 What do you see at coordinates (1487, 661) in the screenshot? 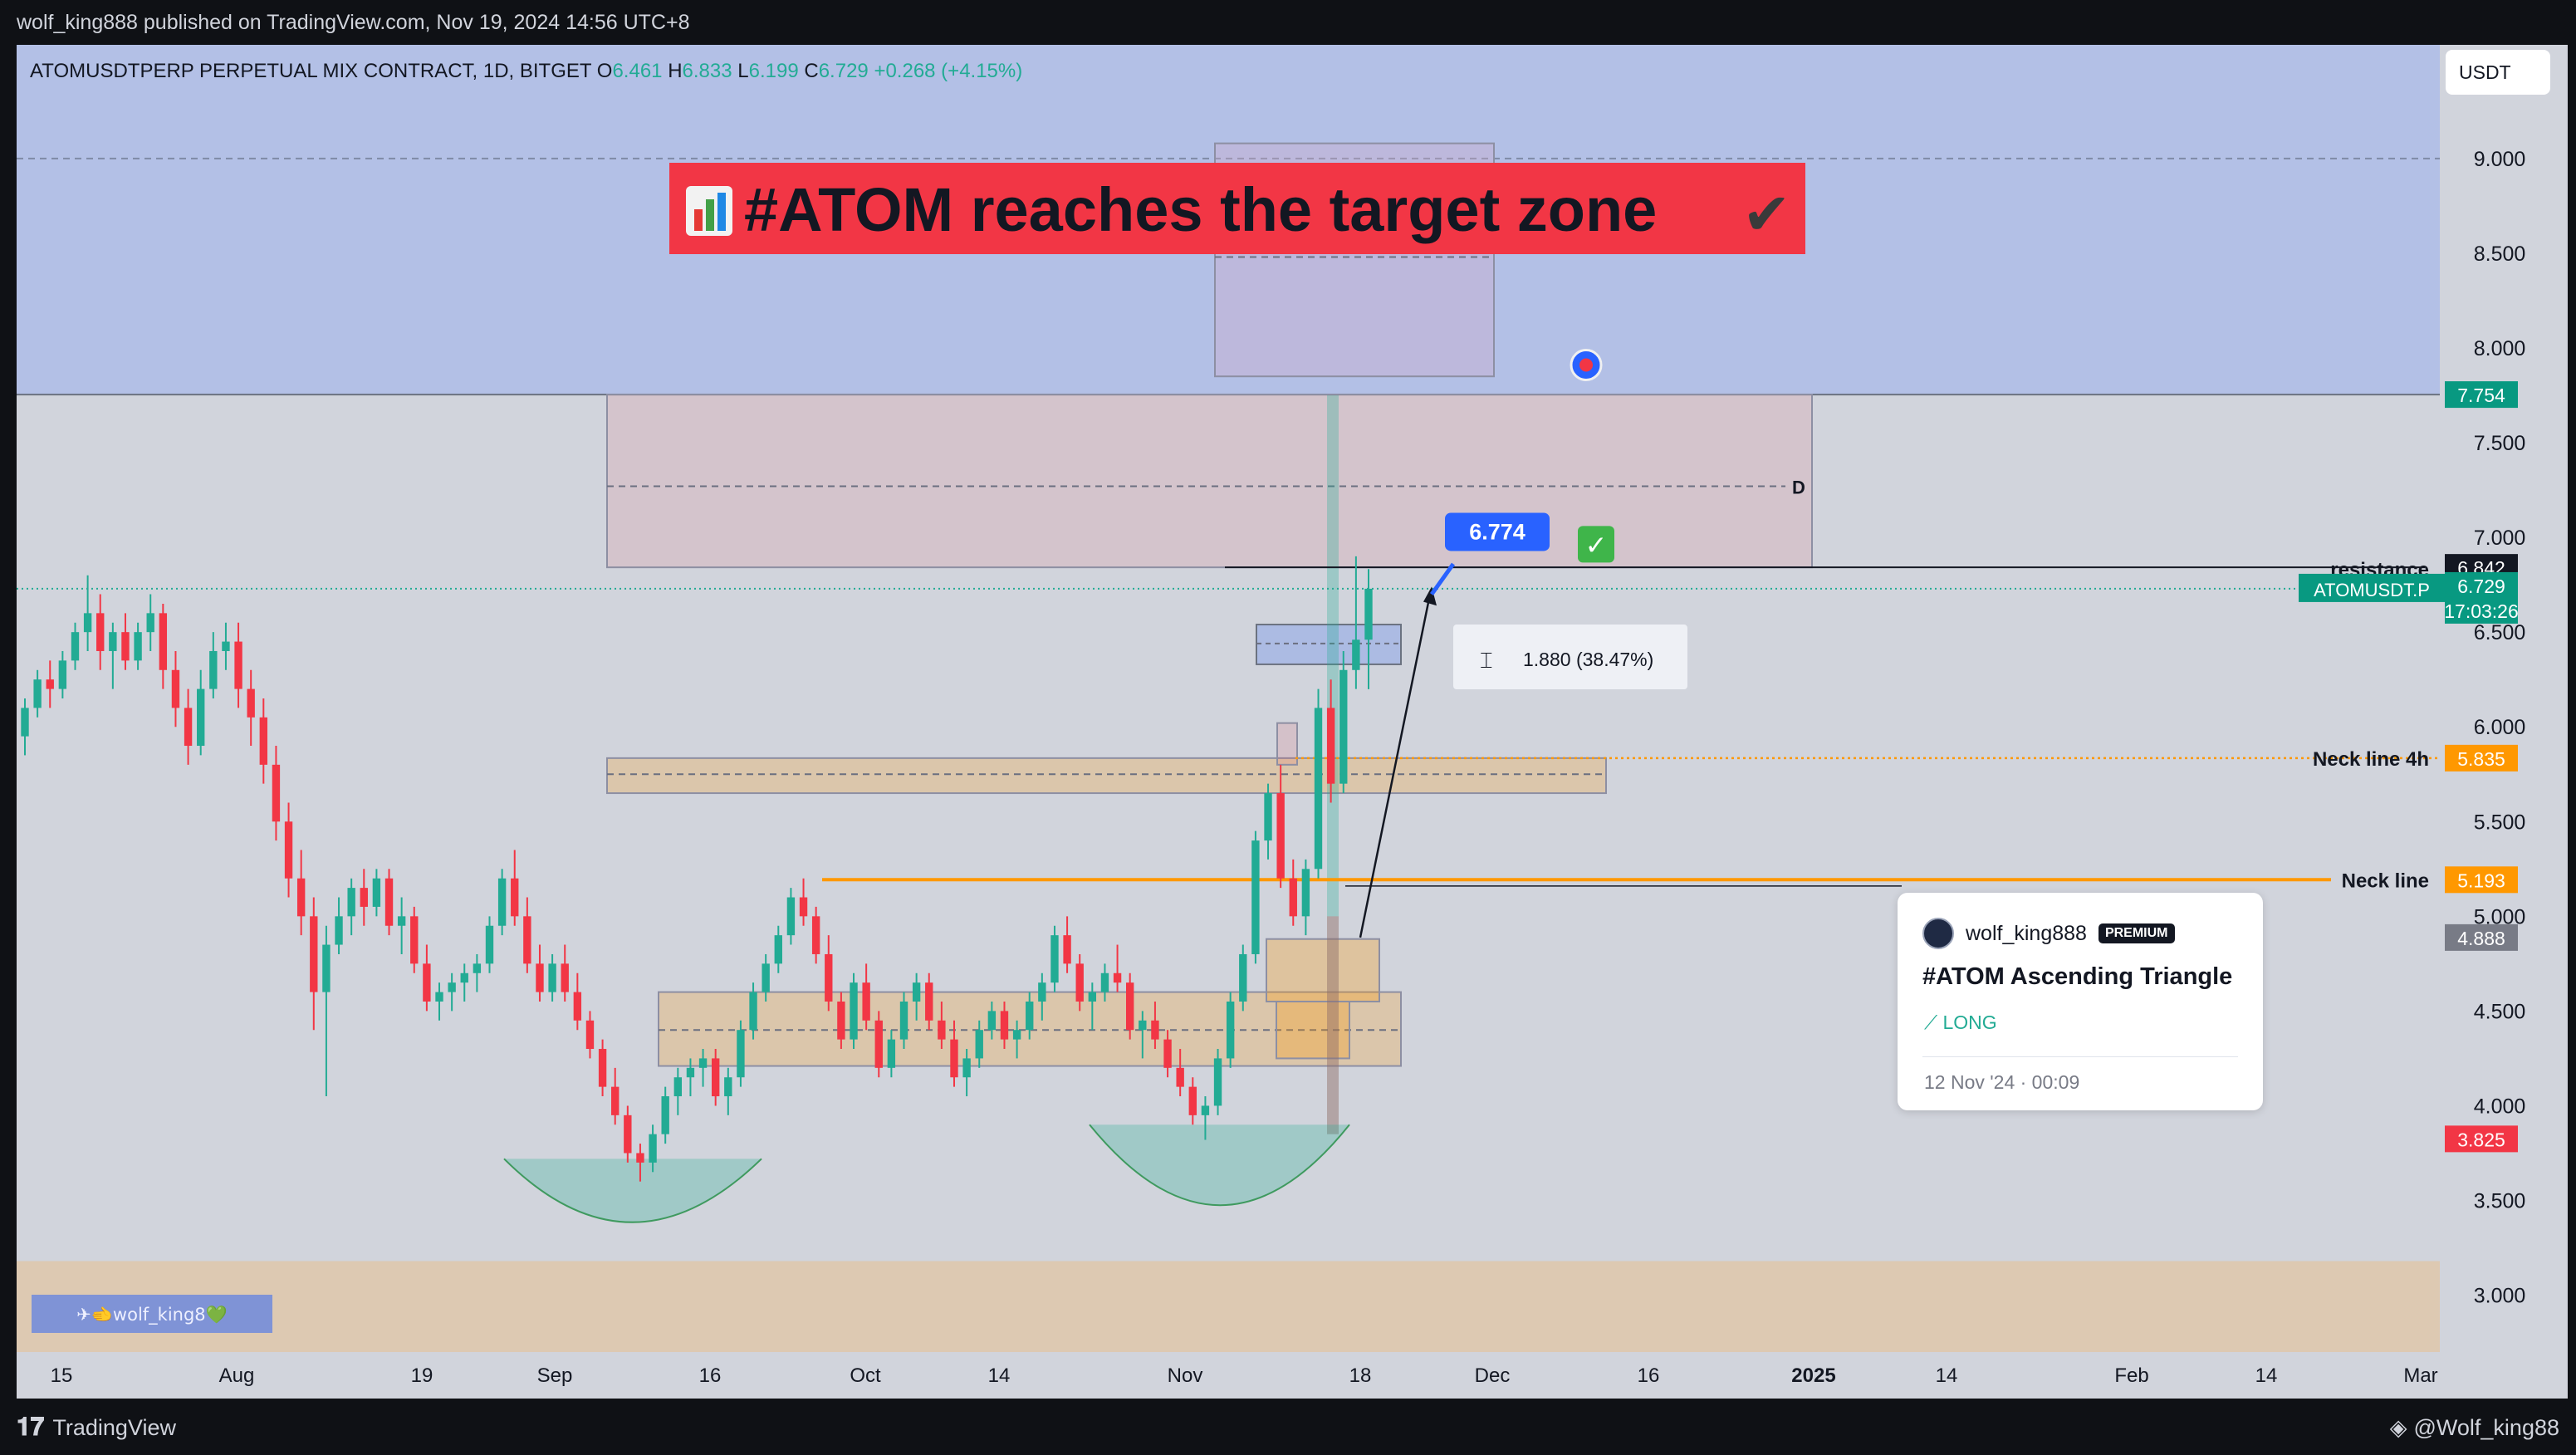
I see `measure-icon: ⌶` at bounding box center [1487, 661].